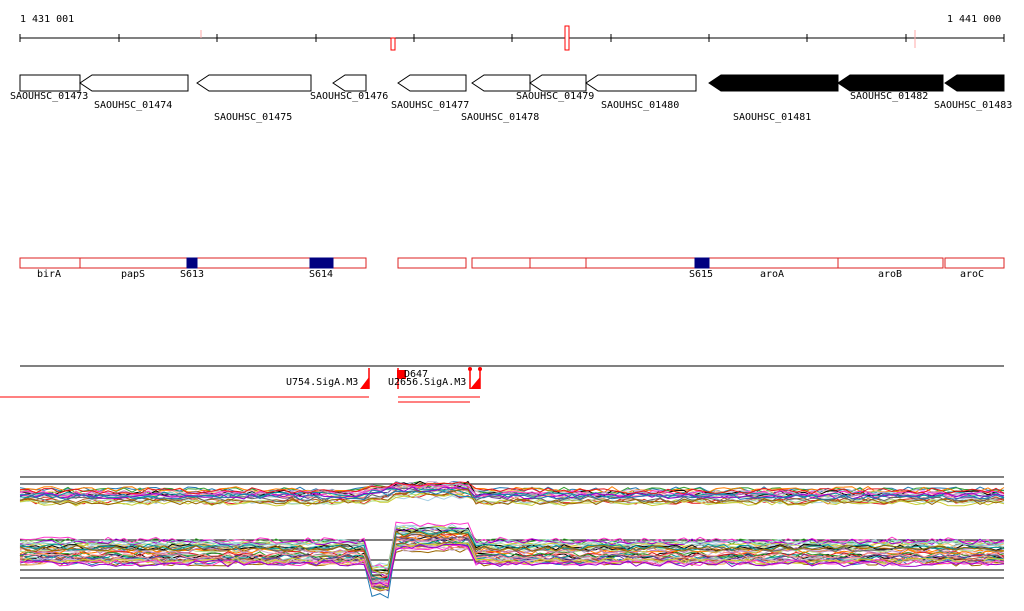 This screenshot has height=611, width=1024. Describe the element at coordinates (49, 274) in the screenshot. I see `feature-label-birA: birA` at that location.